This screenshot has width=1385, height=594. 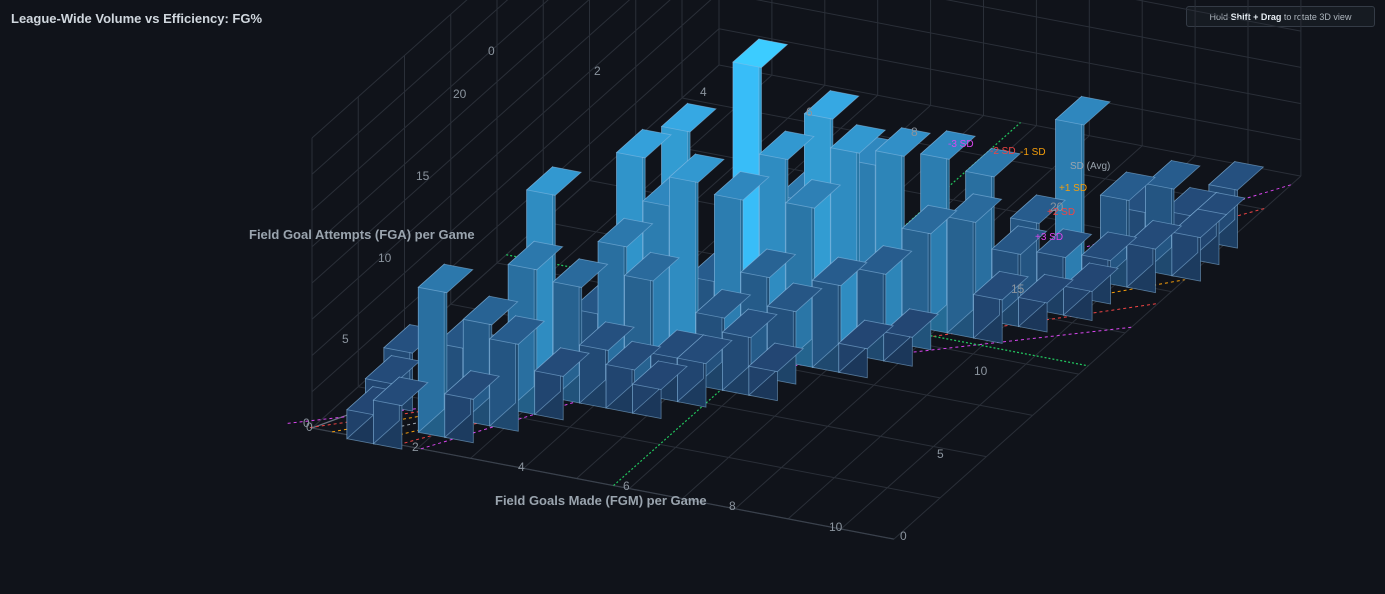 What do you see at coordinates (1033, 152) in the screenshot?
I see `sd-label-minus1: -1 SD` at bounding box center [1033, 152].